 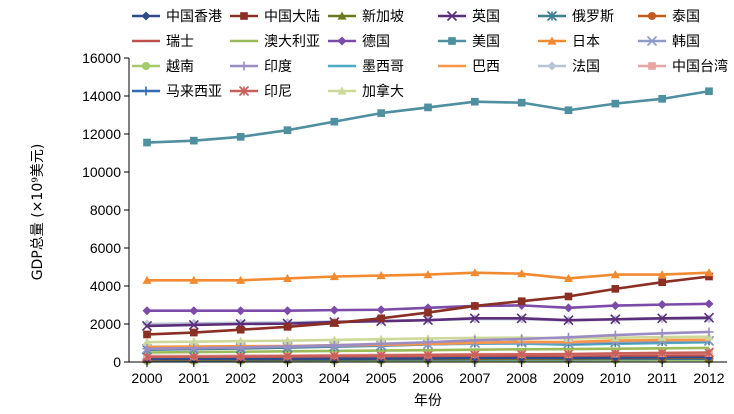 I want to click on legend-item: 新加坡, so click(x=366, y=17).